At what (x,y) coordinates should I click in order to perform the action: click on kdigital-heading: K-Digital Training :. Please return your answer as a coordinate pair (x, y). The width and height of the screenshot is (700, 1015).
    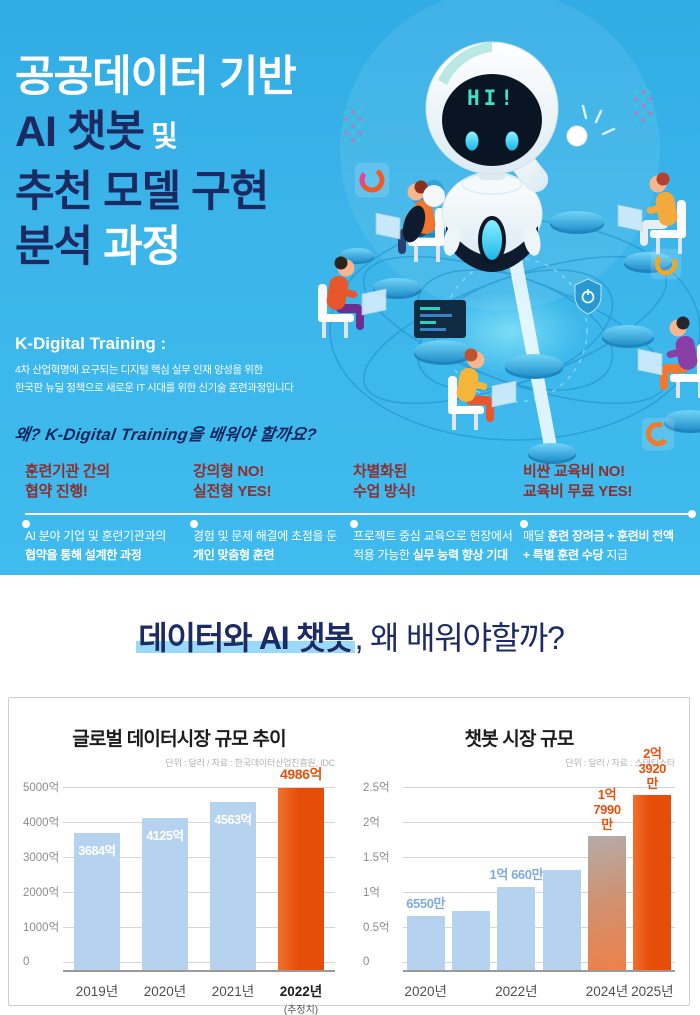
    Looking at the image, I should click on (91, 343).